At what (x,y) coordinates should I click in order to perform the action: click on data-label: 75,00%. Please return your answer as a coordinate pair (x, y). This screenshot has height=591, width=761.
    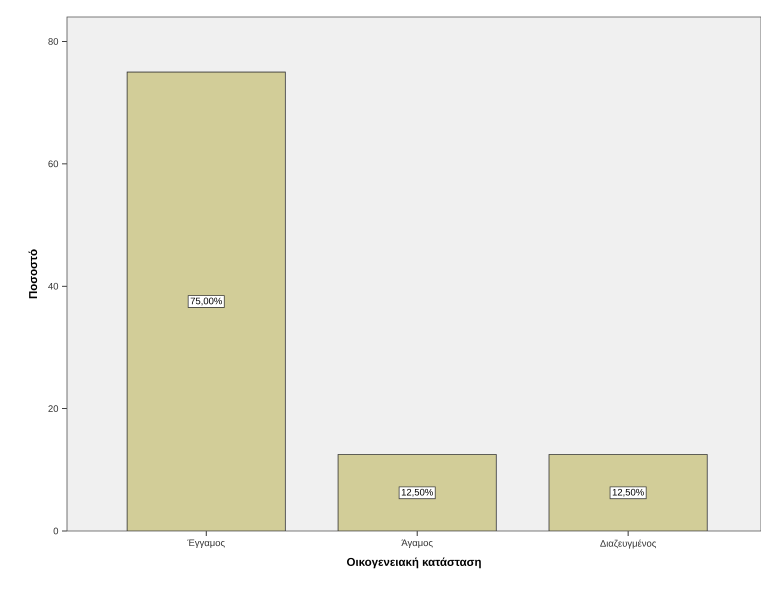
    Looking at the image, I should click on (206, 302).